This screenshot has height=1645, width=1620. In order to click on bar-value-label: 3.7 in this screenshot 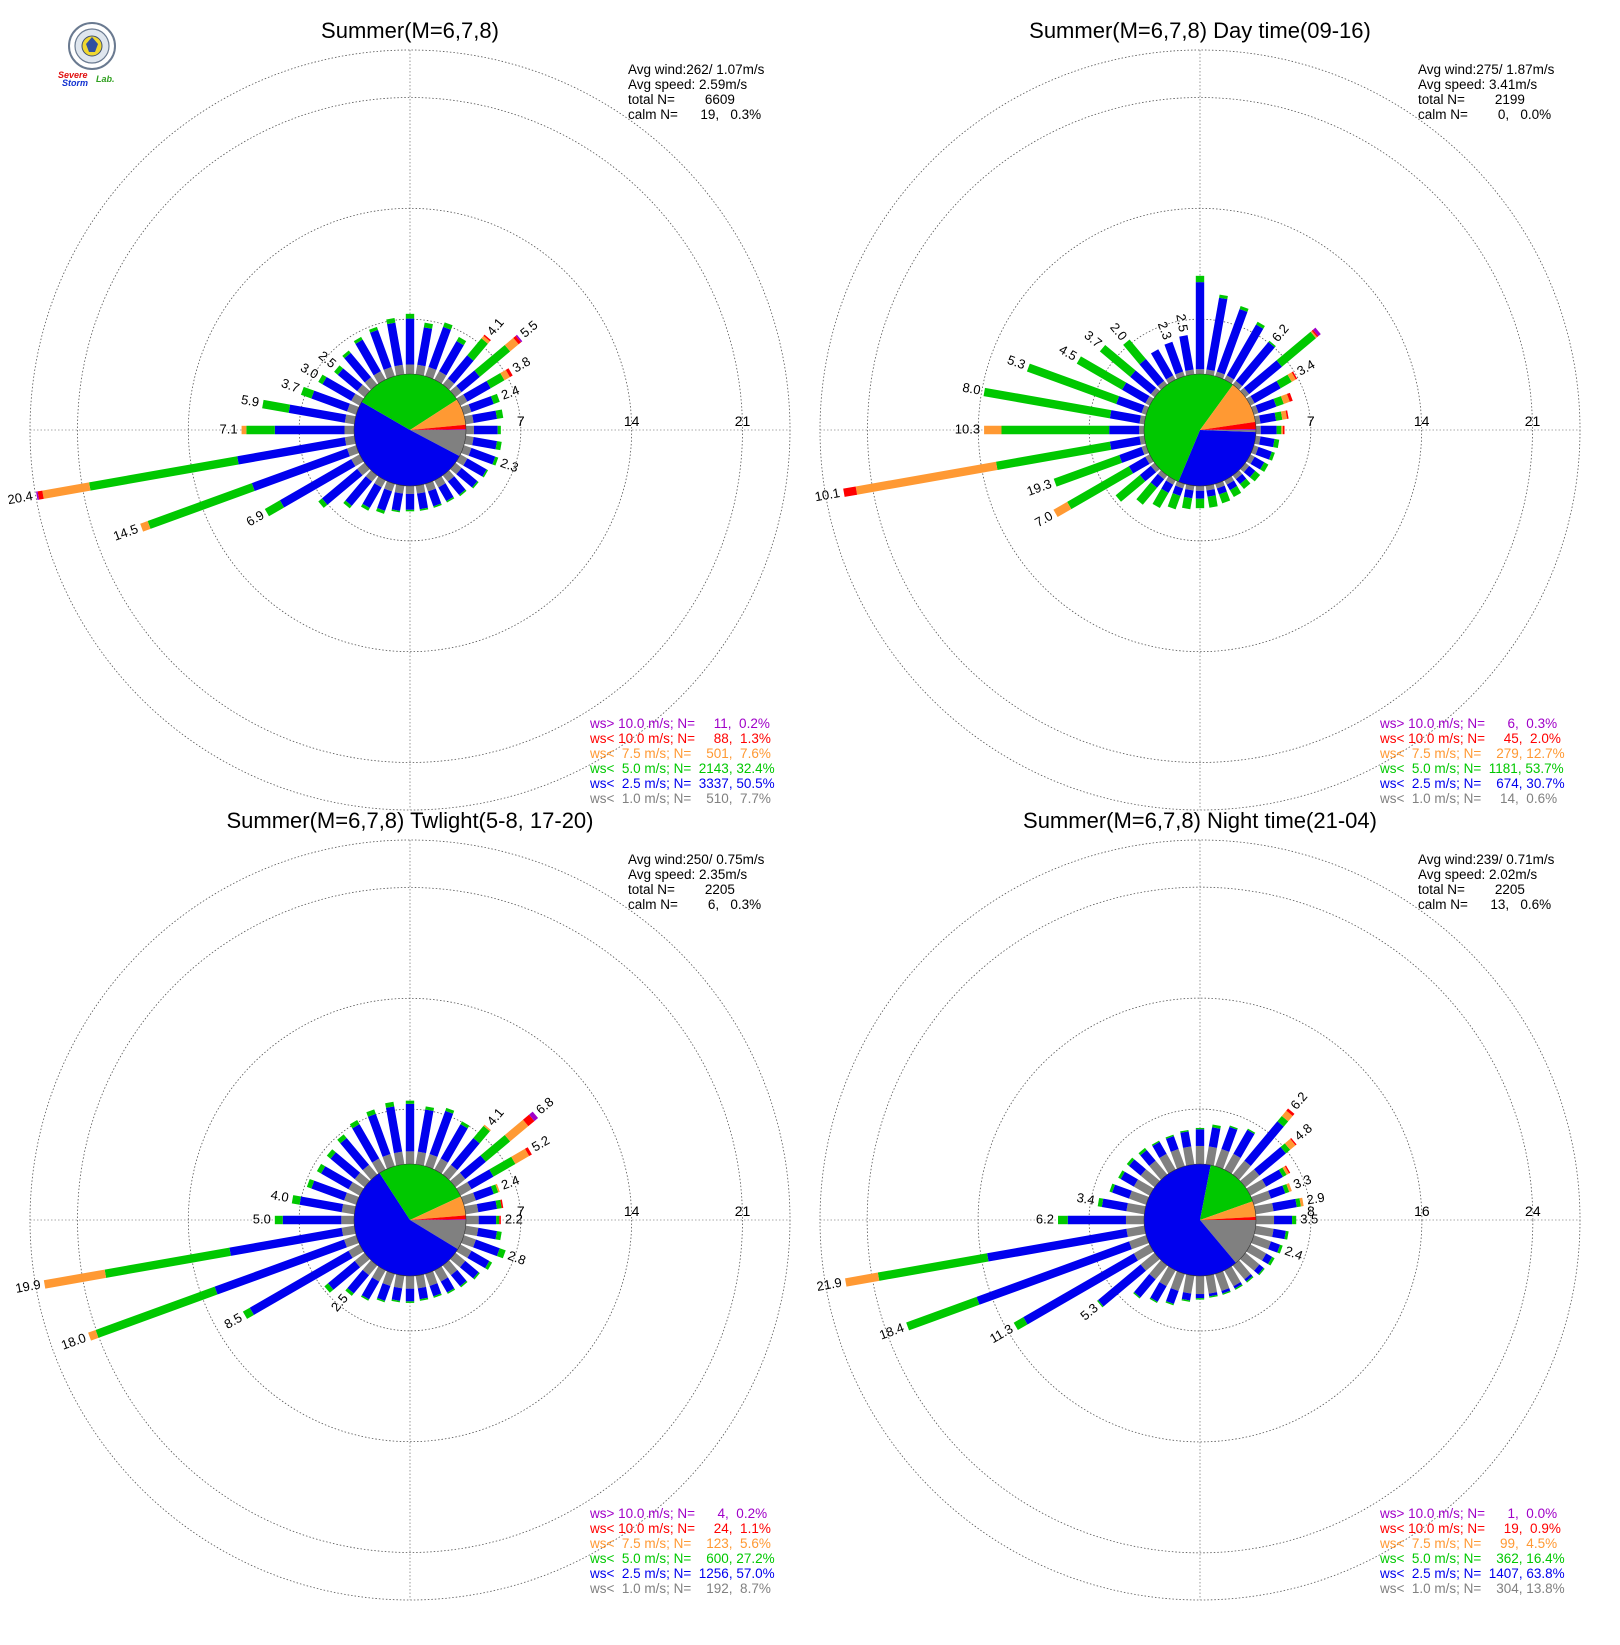, I will do `click(1092, 338)`.